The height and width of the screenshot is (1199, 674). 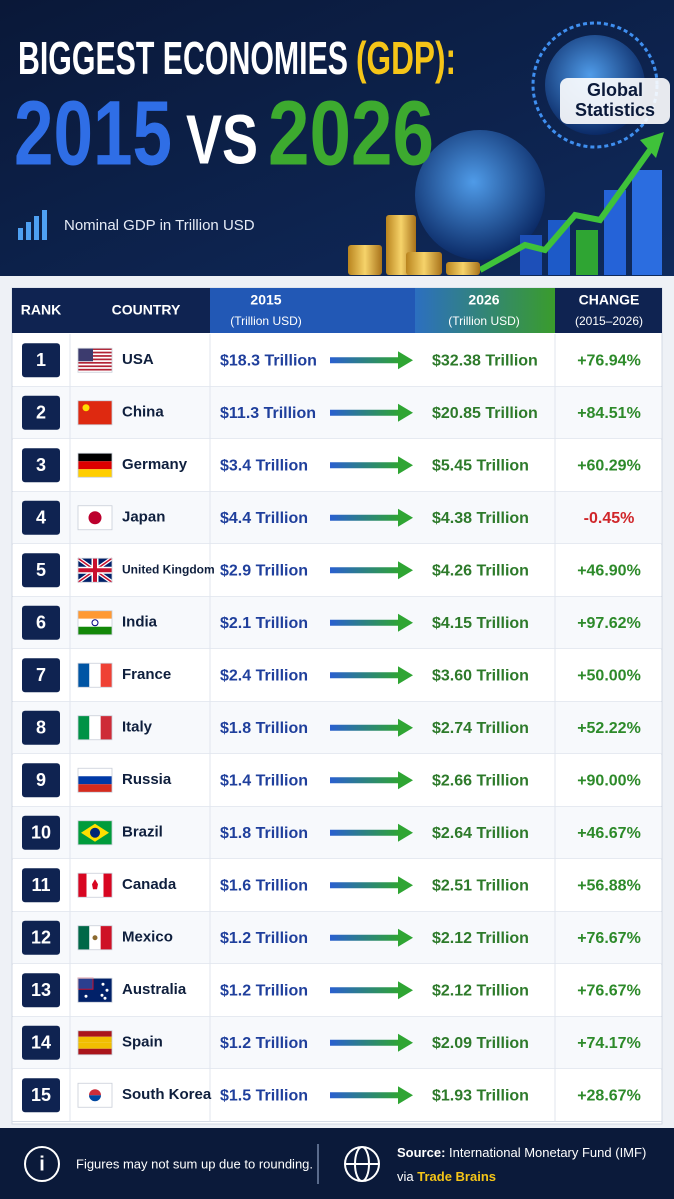 What do you see at coordinates (264, 780) in the screenshot?
I see `gdp-2015: $1.4 Trillion` at bounding box center [264, 780].